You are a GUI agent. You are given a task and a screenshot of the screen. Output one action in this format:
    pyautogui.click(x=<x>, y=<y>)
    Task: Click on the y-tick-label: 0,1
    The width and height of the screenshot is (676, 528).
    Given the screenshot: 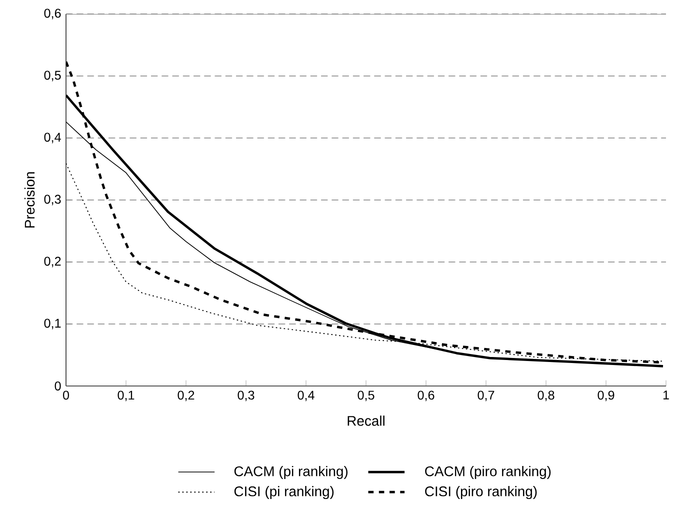 What is the action you would take?
    pyautogui.click(x=52, y=324)
    